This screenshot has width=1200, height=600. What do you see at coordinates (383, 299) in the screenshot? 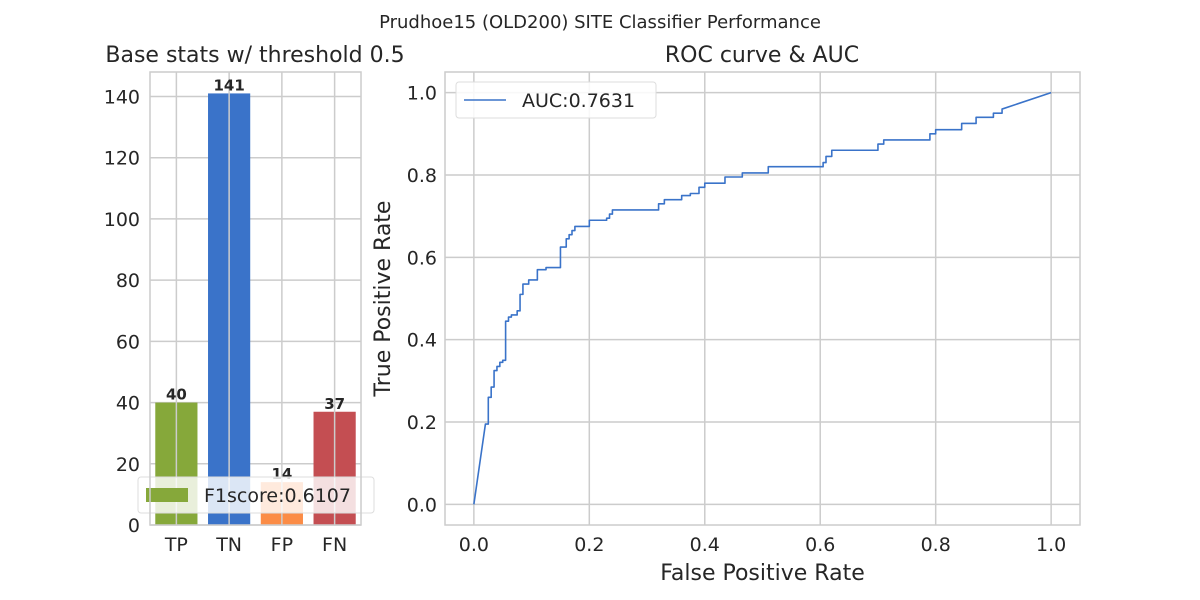
I see `roc-chart-y-axis-label: True Positive Rate` at bounding box center [383, 299].